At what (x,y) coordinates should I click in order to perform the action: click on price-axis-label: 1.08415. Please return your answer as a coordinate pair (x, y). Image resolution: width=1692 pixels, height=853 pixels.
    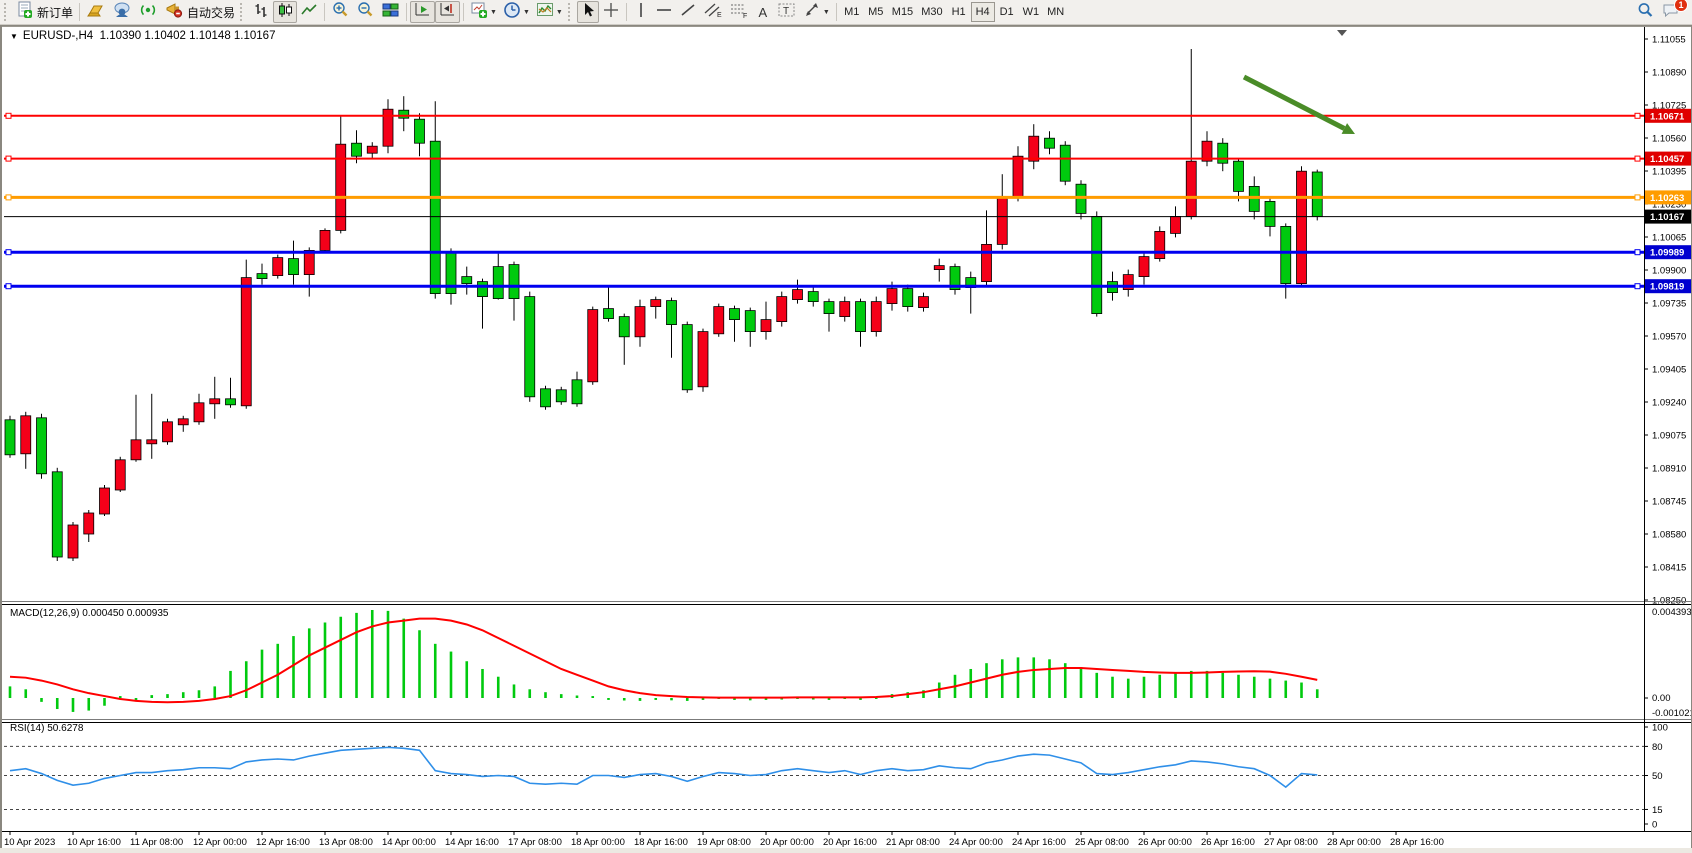
    Looking at the image, I should click on (1669, 568).